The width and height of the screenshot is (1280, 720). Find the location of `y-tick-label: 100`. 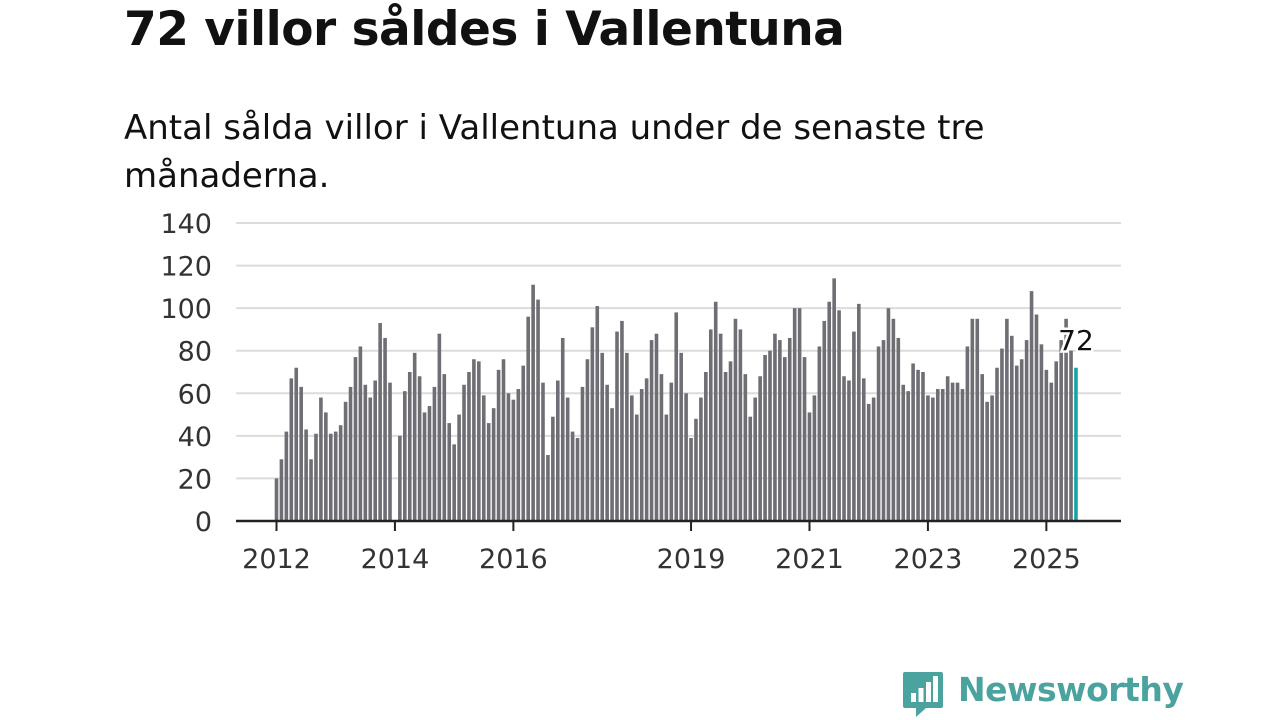

y-tick-label: 100 is located at coordinates (186, 309).